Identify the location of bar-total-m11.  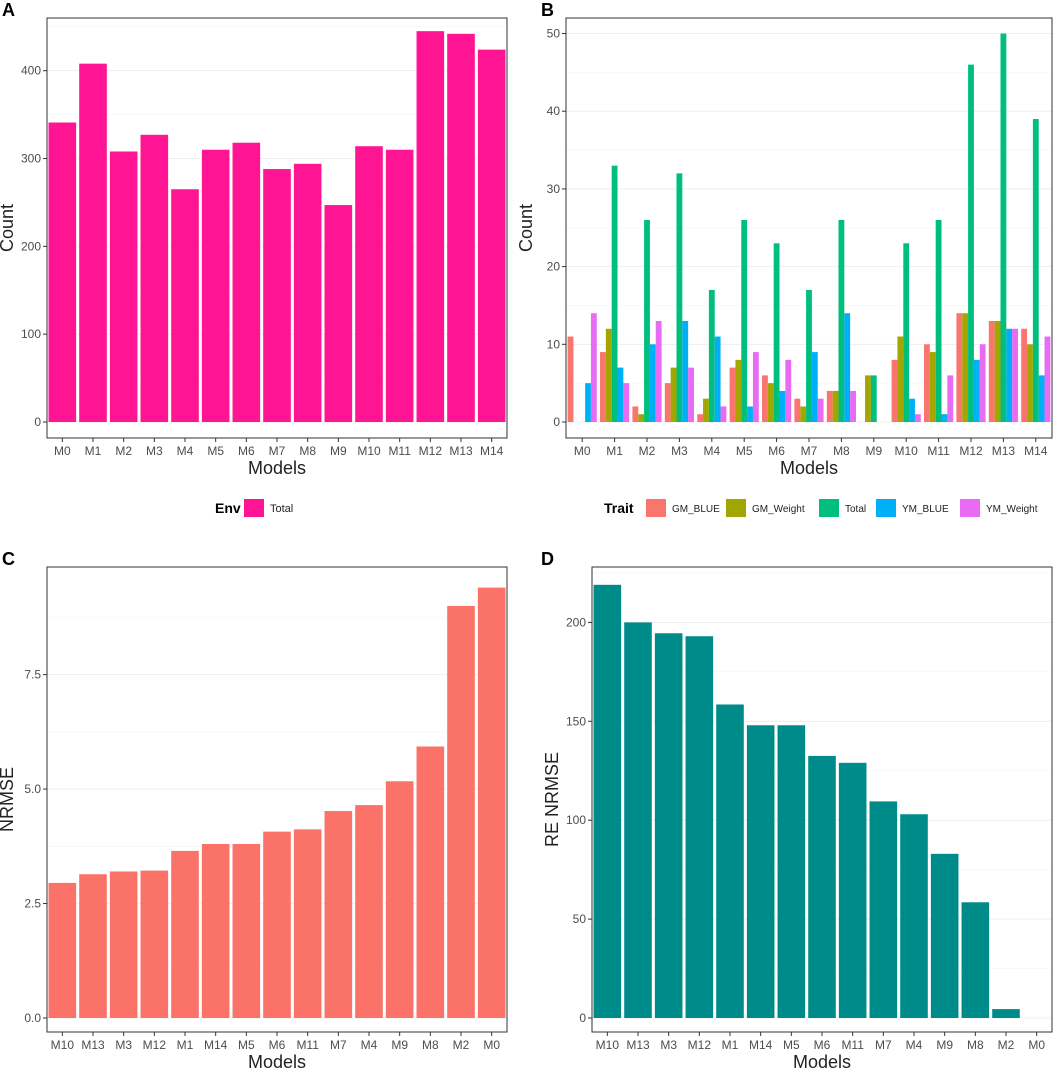
(938, 321).